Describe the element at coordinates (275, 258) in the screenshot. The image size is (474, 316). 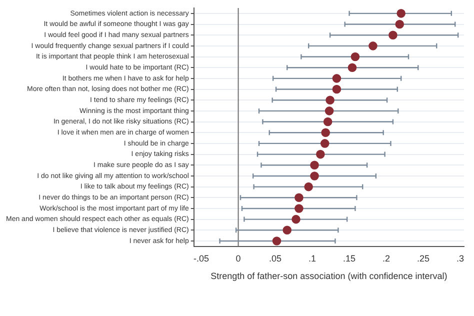
I see `x-tick-label: .05` at that location.